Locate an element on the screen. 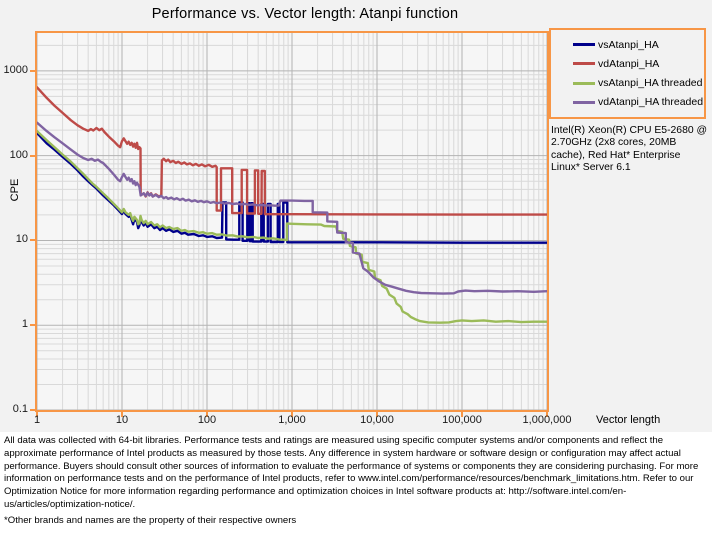 This screenshot has height=546, width=712. y-tick-label: 100 is located at coordinates (18, 155).